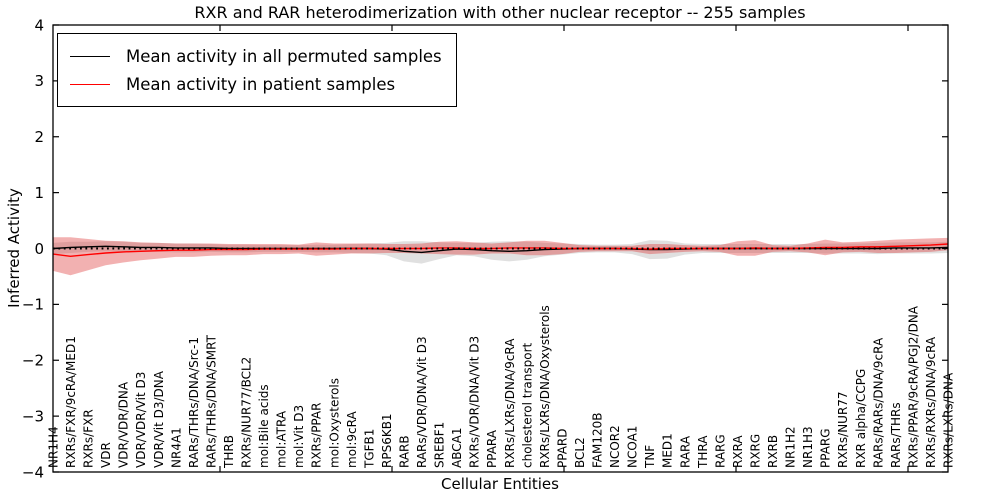 The image size is (1000, 500). I want to click on x-category-label: RXRs/RXRs/DNA/9cRA, so click(931, 402).